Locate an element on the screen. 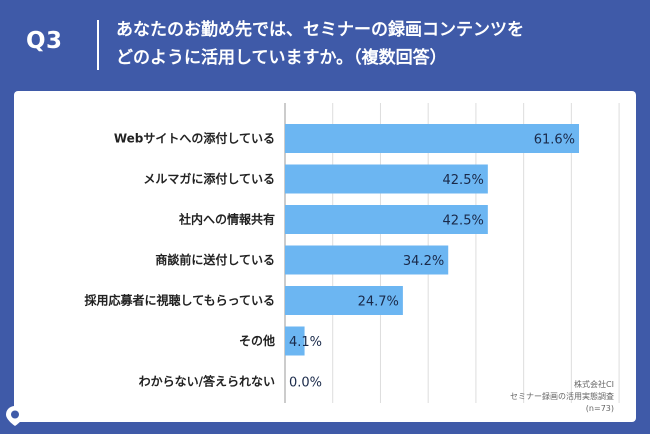 This screenshot has width=650, height=434. question-number: Q3 is located at coordinates (44, 41).